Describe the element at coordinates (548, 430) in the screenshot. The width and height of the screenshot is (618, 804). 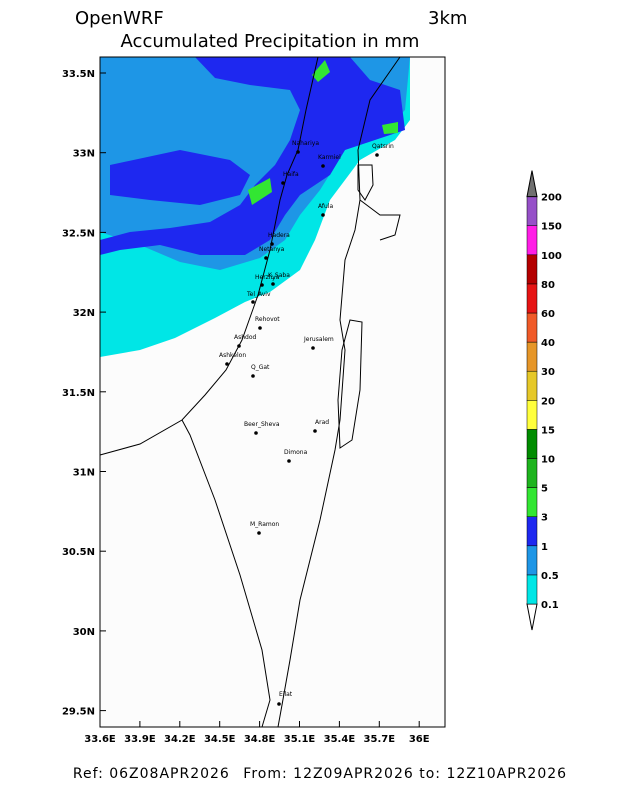
I see `colorbar-label: 15` at that location.